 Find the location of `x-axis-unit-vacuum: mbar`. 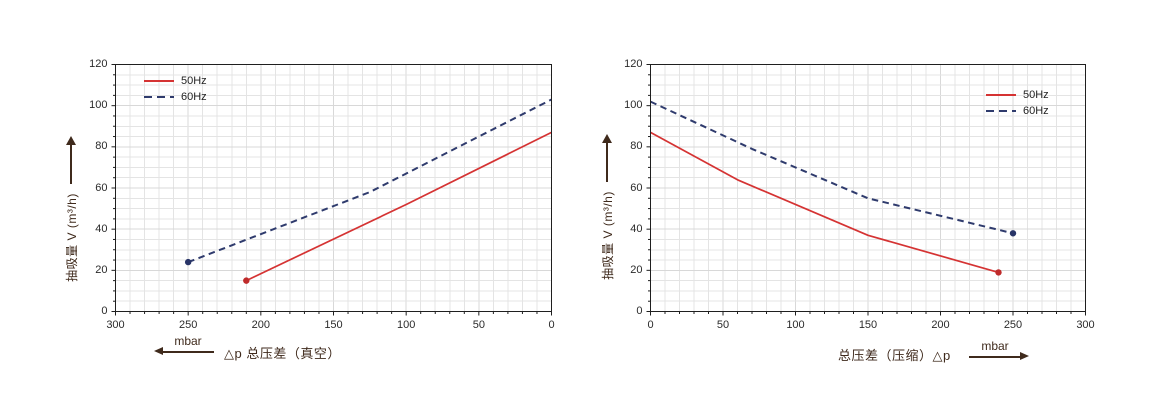

x-axis-unit-vacuum: mbar is located at coordinates (185, 344).